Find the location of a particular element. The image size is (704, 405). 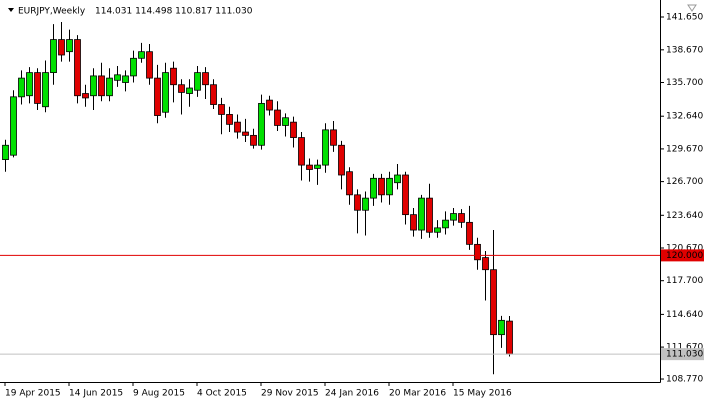

x-tick-label: 14 Jun 2015 is located at coordinates (96, 394).